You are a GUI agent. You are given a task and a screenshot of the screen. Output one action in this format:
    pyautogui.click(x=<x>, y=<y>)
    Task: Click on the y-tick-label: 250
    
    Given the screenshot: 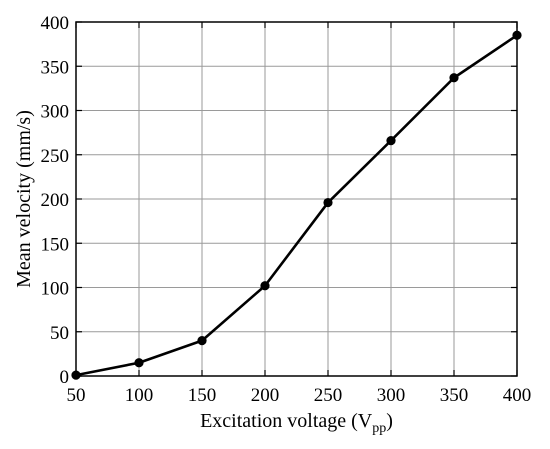 What is the action you would take?
    pyautogui.click(x=55, y=156)
    